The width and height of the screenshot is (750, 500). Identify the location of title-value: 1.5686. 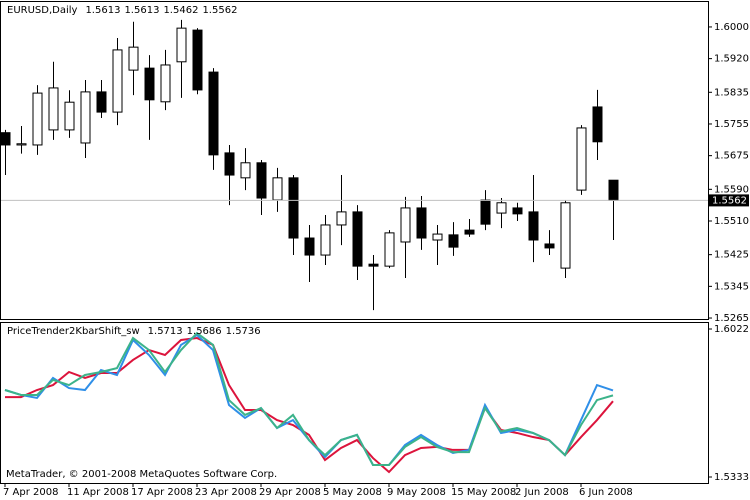
(204, 331).